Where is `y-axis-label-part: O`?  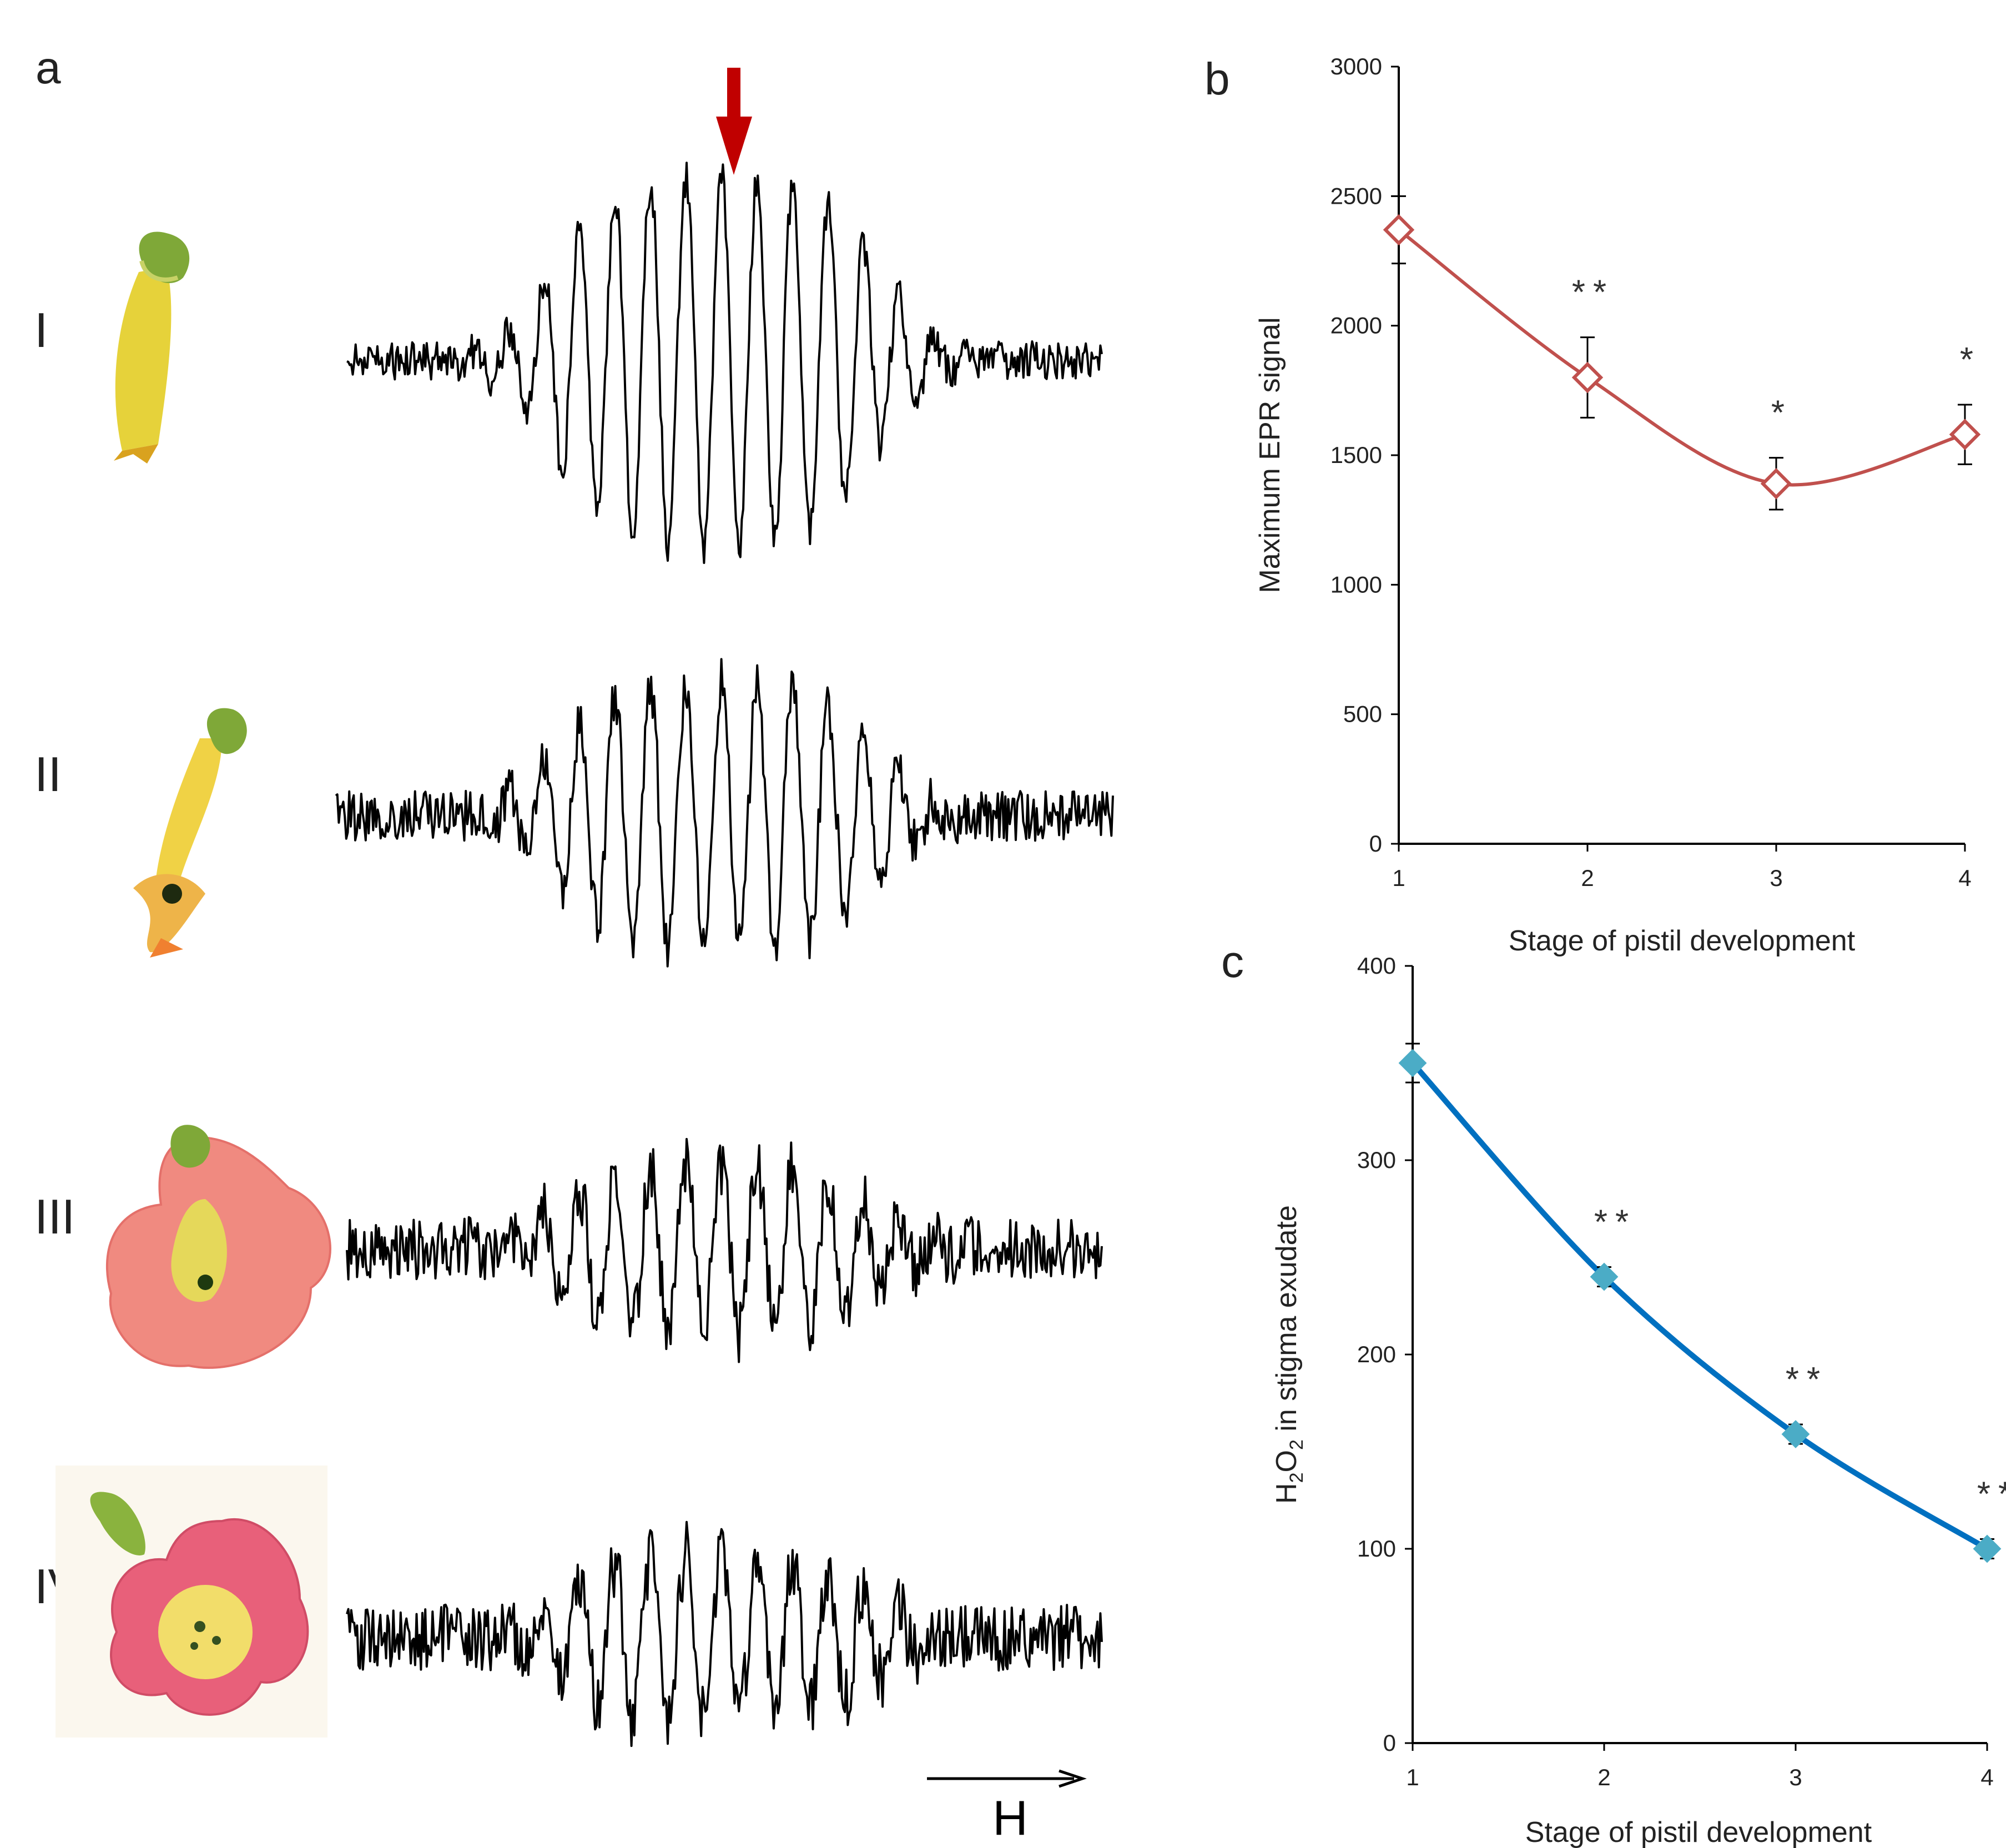
y-axis-label-part: O is located at coordinates (1287, 1461).